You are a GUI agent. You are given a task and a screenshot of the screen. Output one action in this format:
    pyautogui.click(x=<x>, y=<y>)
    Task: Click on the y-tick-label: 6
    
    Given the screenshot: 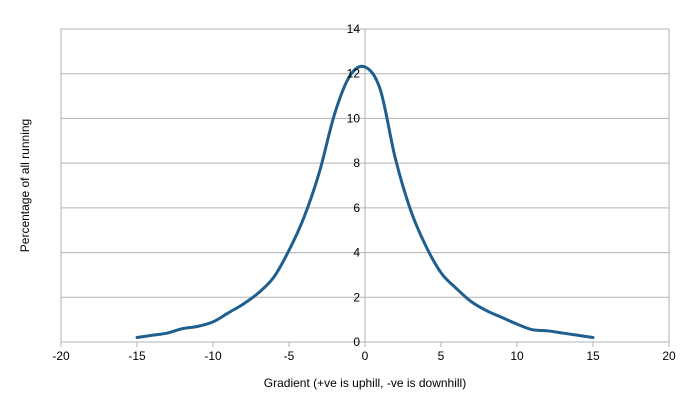 What is the action you would take?
    pyautogui.click(x=356, y=208)
    